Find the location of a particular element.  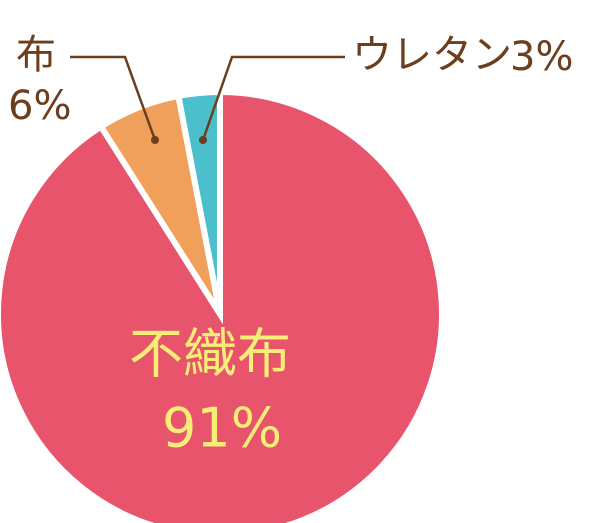

category-label: 不織布 is located at coordinates (210, 354).